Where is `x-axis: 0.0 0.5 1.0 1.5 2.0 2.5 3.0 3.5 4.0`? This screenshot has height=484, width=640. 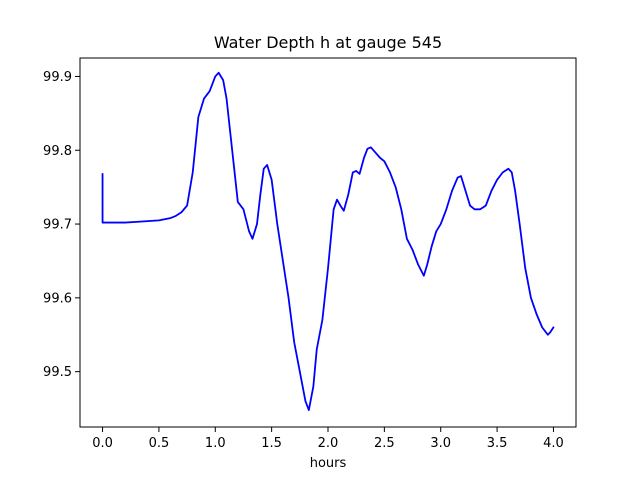 x-axis: 0.0 0.5 1.0 1.5 2.0 2.5 3.0 3.5 4.0 is located at coordinates (328, 439).